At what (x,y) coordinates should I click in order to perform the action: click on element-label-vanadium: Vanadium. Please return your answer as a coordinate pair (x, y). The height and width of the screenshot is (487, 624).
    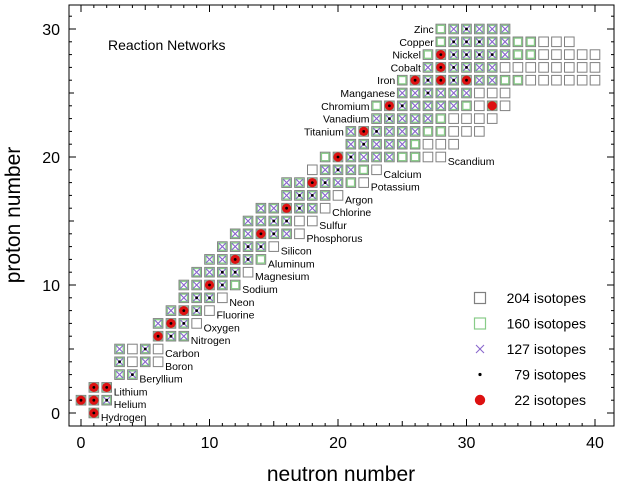
    Looking at the image, I should click on (346, 120).